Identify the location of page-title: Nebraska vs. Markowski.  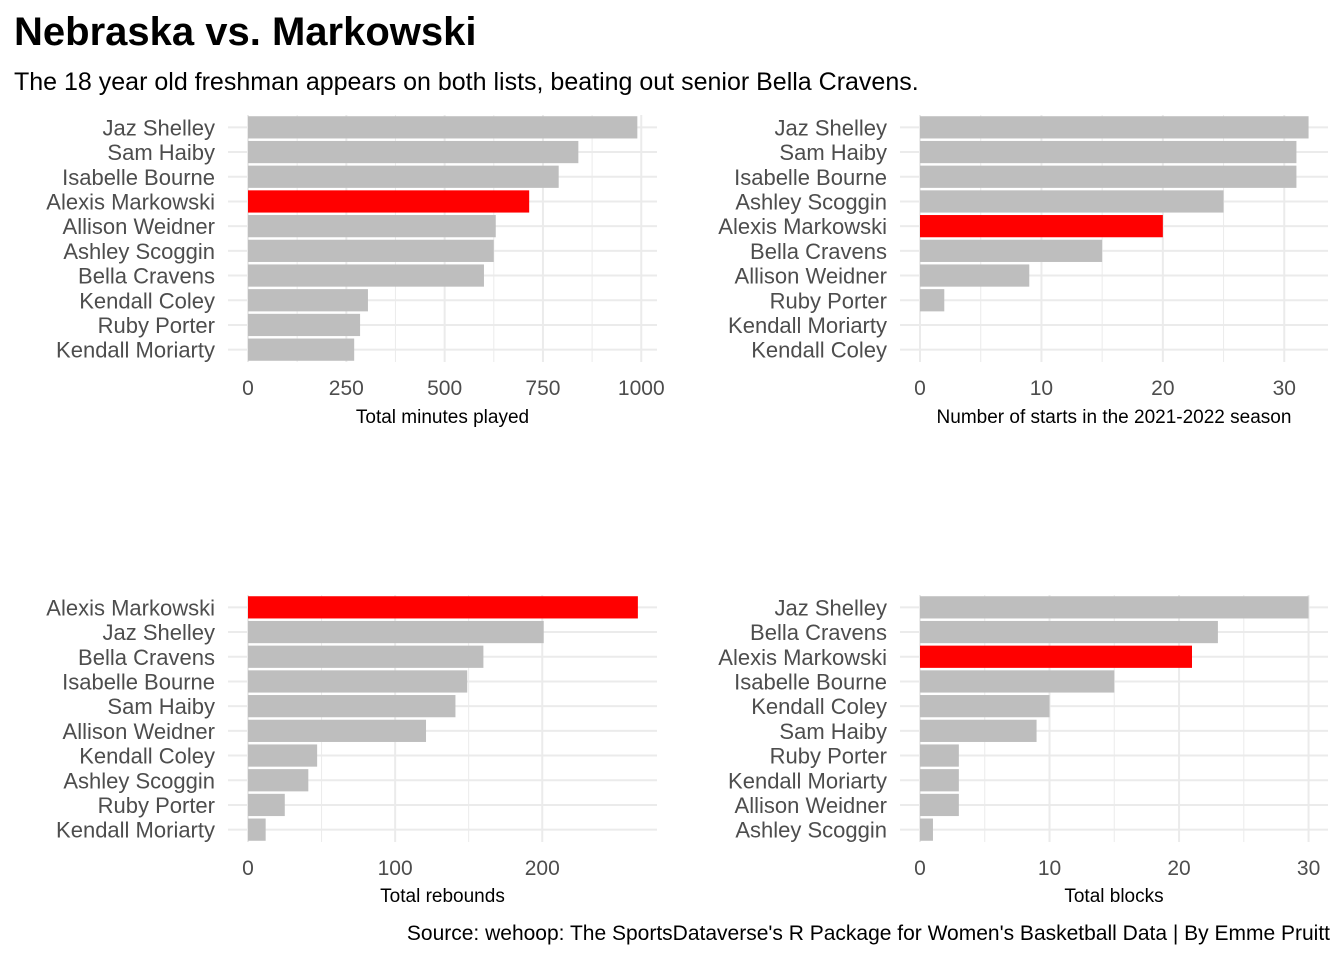
(245, 32).